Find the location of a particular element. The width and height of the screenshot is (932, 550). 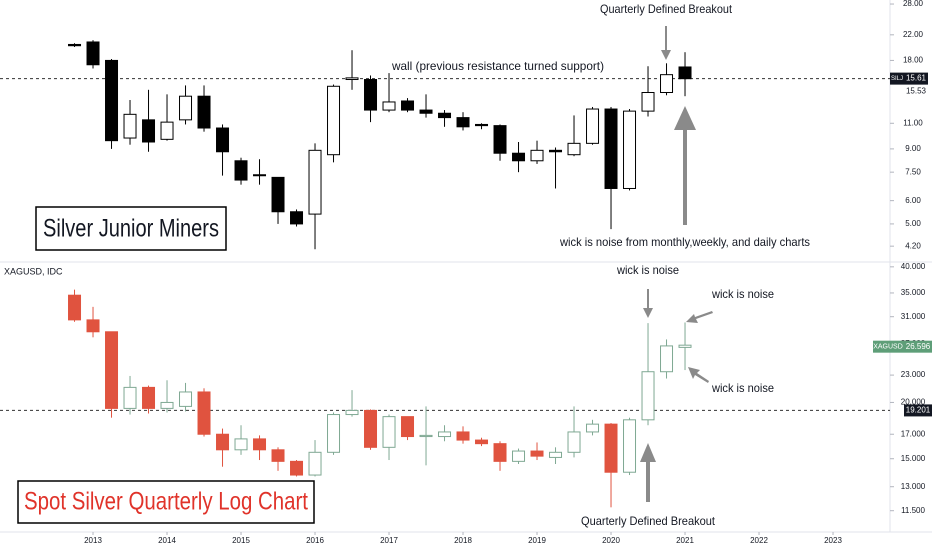

x-tick-label: 2013 is located at coordinates (93, 540).